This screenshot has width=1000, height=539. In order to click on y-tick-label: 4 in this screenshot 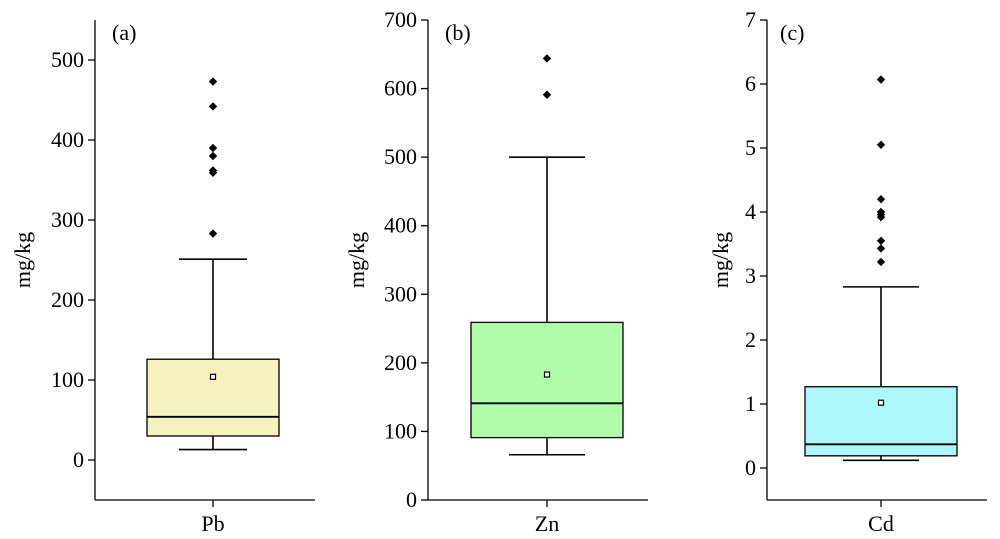, I will do `click(750, 211)`.